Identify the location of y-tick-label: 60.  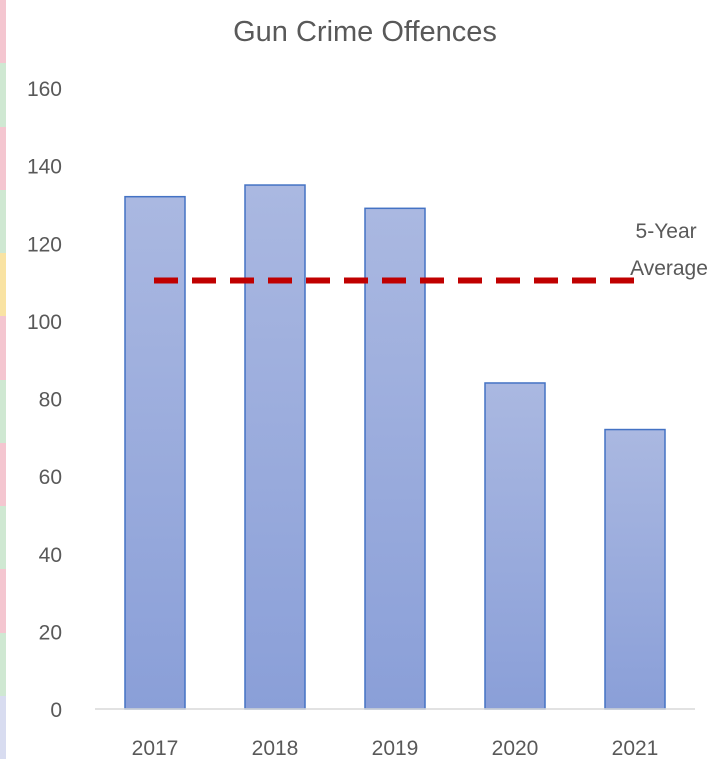
(50, 477).